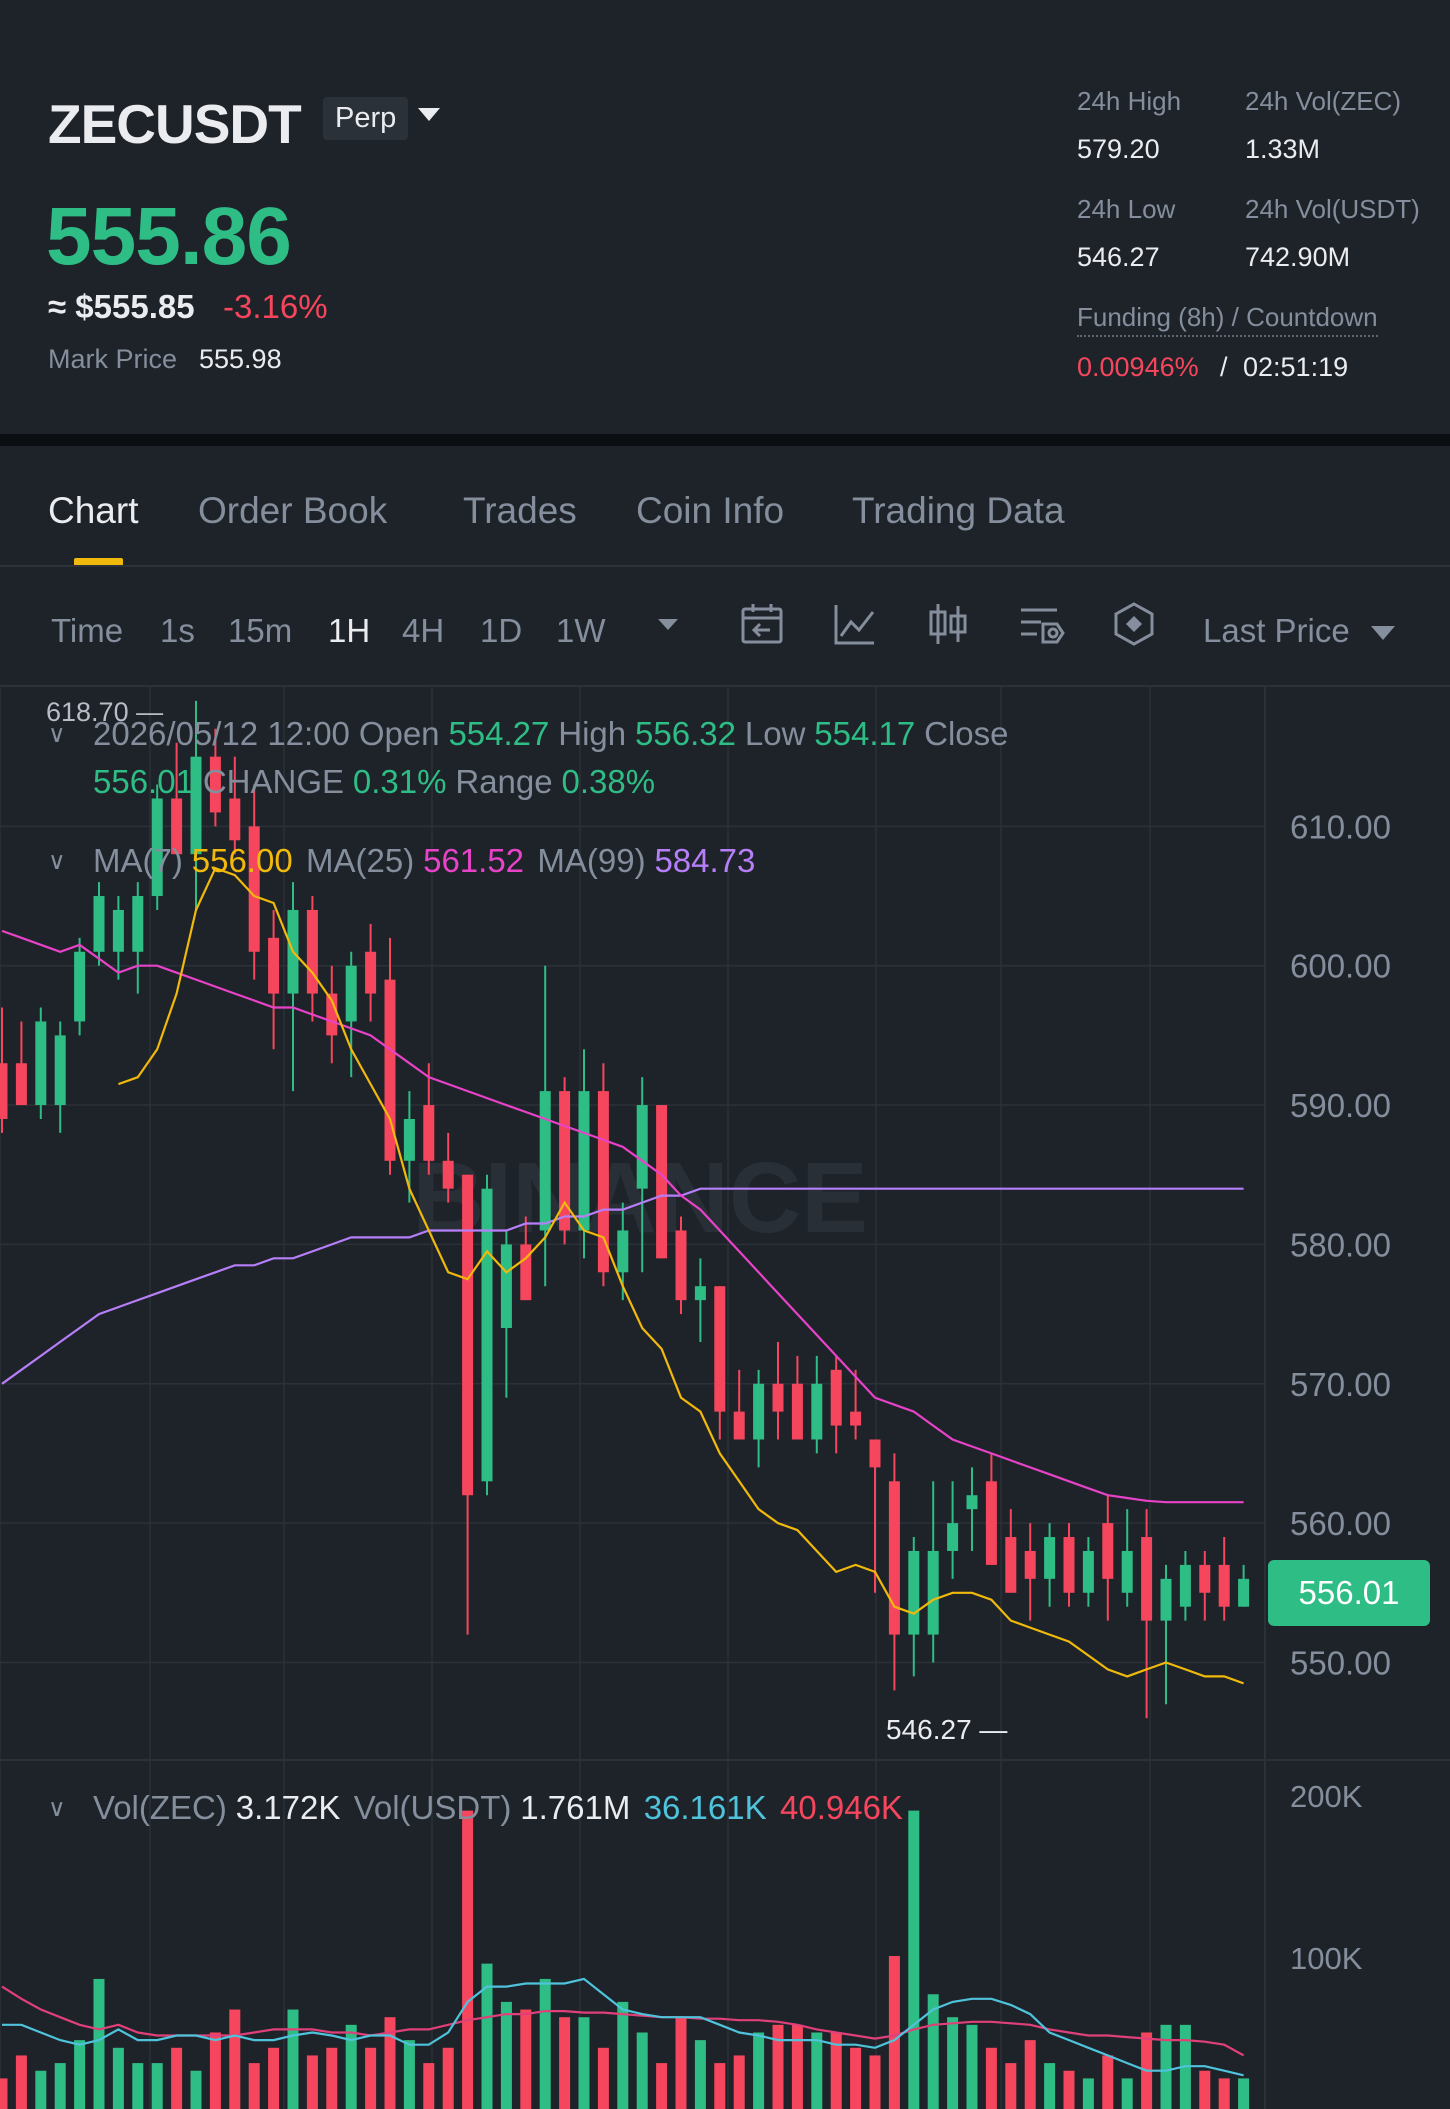 This screenshot has height=2109, width=1450. What do you see at coordinates (275, 306) in the screenshot?
I see `change-percent: -3.16%` at bounding box center [275, 306].